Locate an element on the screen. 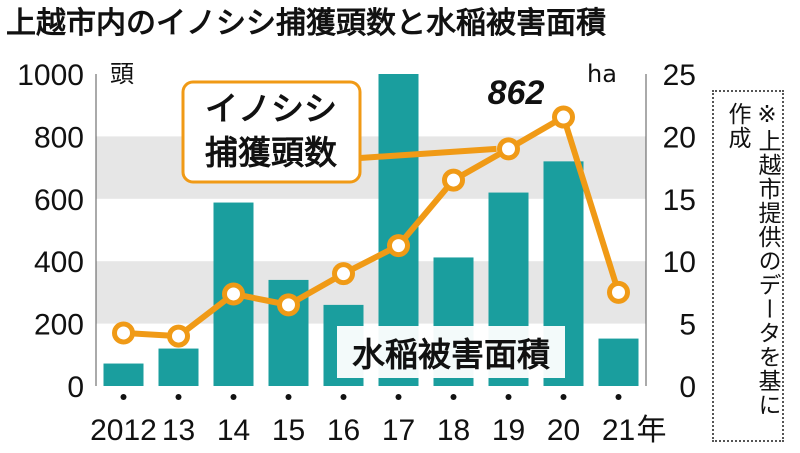  x-tick-label: 2012 is located at coordinates (123, 430).